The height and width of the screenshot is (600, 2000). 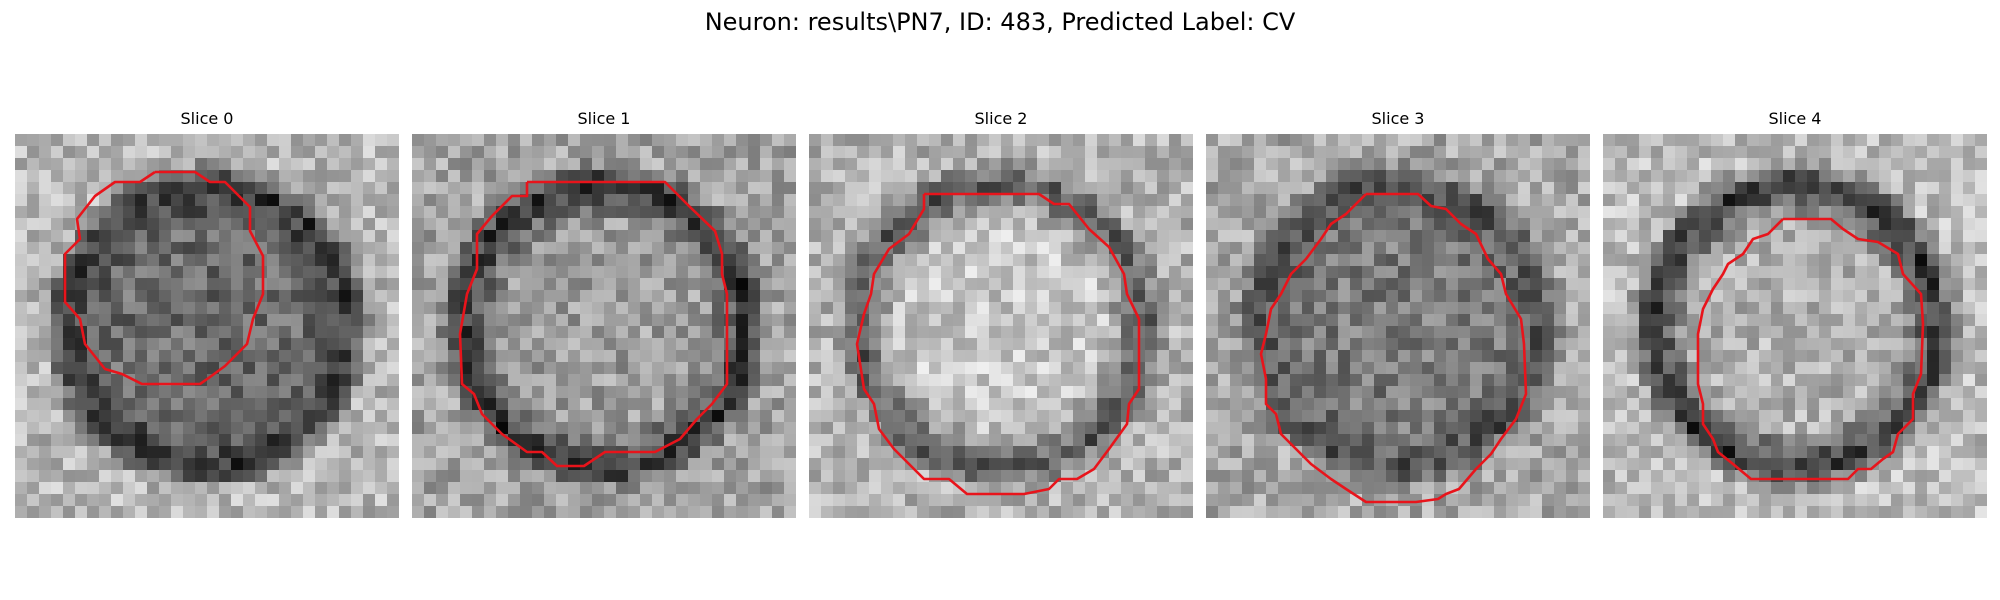 I want to click on slice-3-pixels, so click(x=1398, y=326).